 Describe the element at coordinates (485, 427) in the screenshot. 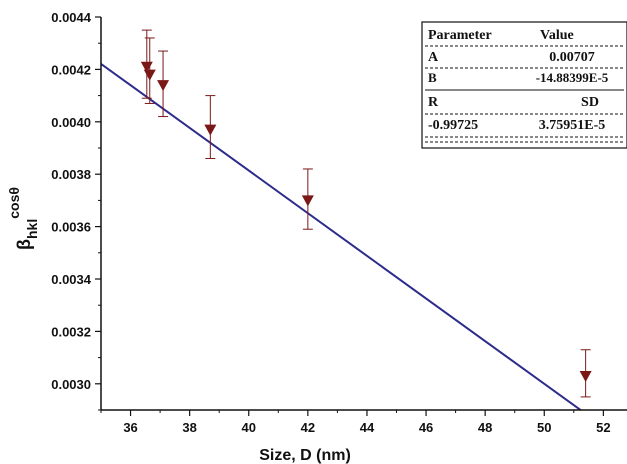

I see `x-tick-label: 48` at that location.